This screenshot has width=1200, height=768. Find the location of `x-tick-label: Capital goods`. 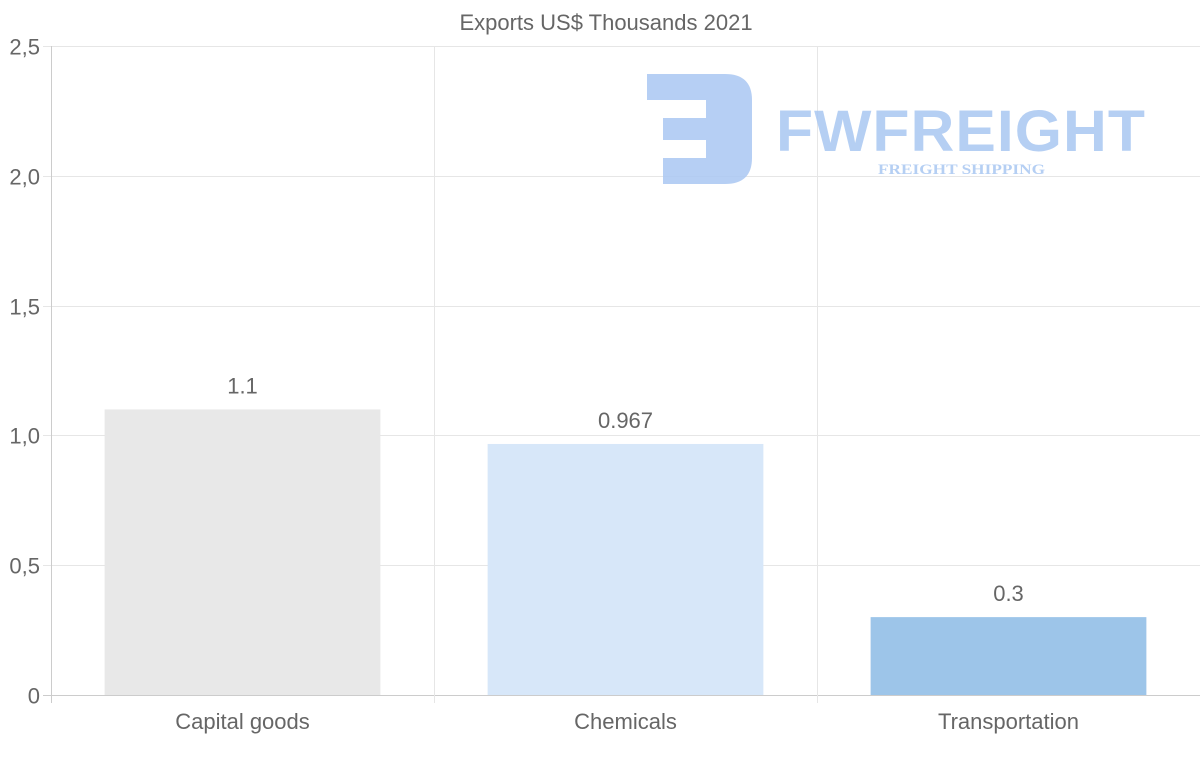

x-tick-label: Capital goods is located at coordinates (242, 721).